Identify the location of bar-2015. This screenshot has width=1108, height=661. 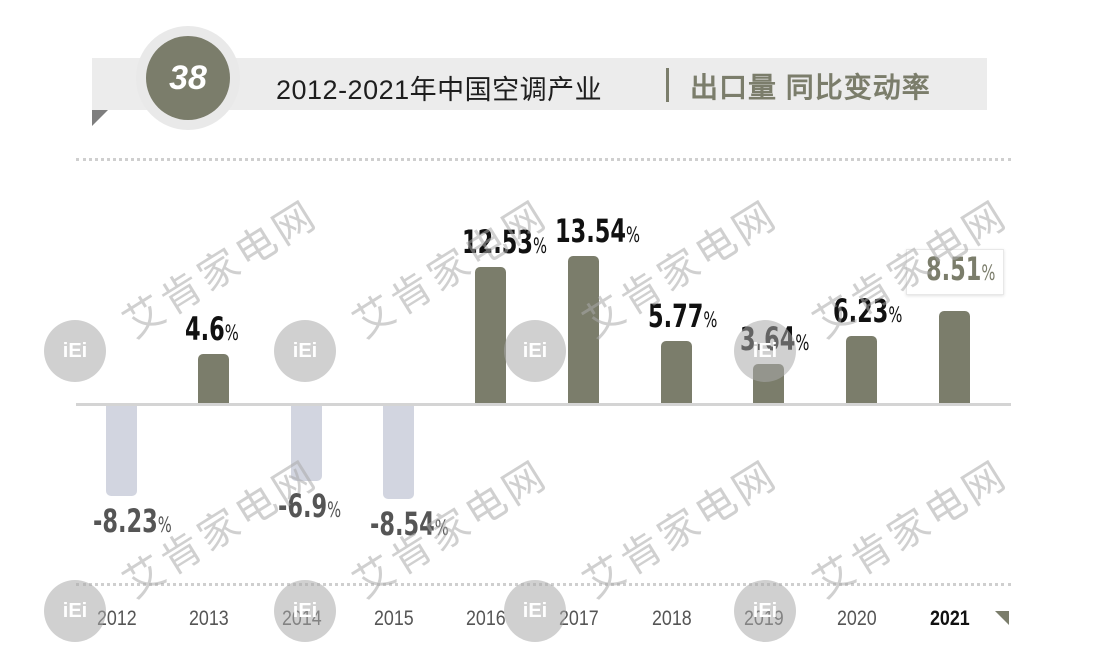
(398, 453).